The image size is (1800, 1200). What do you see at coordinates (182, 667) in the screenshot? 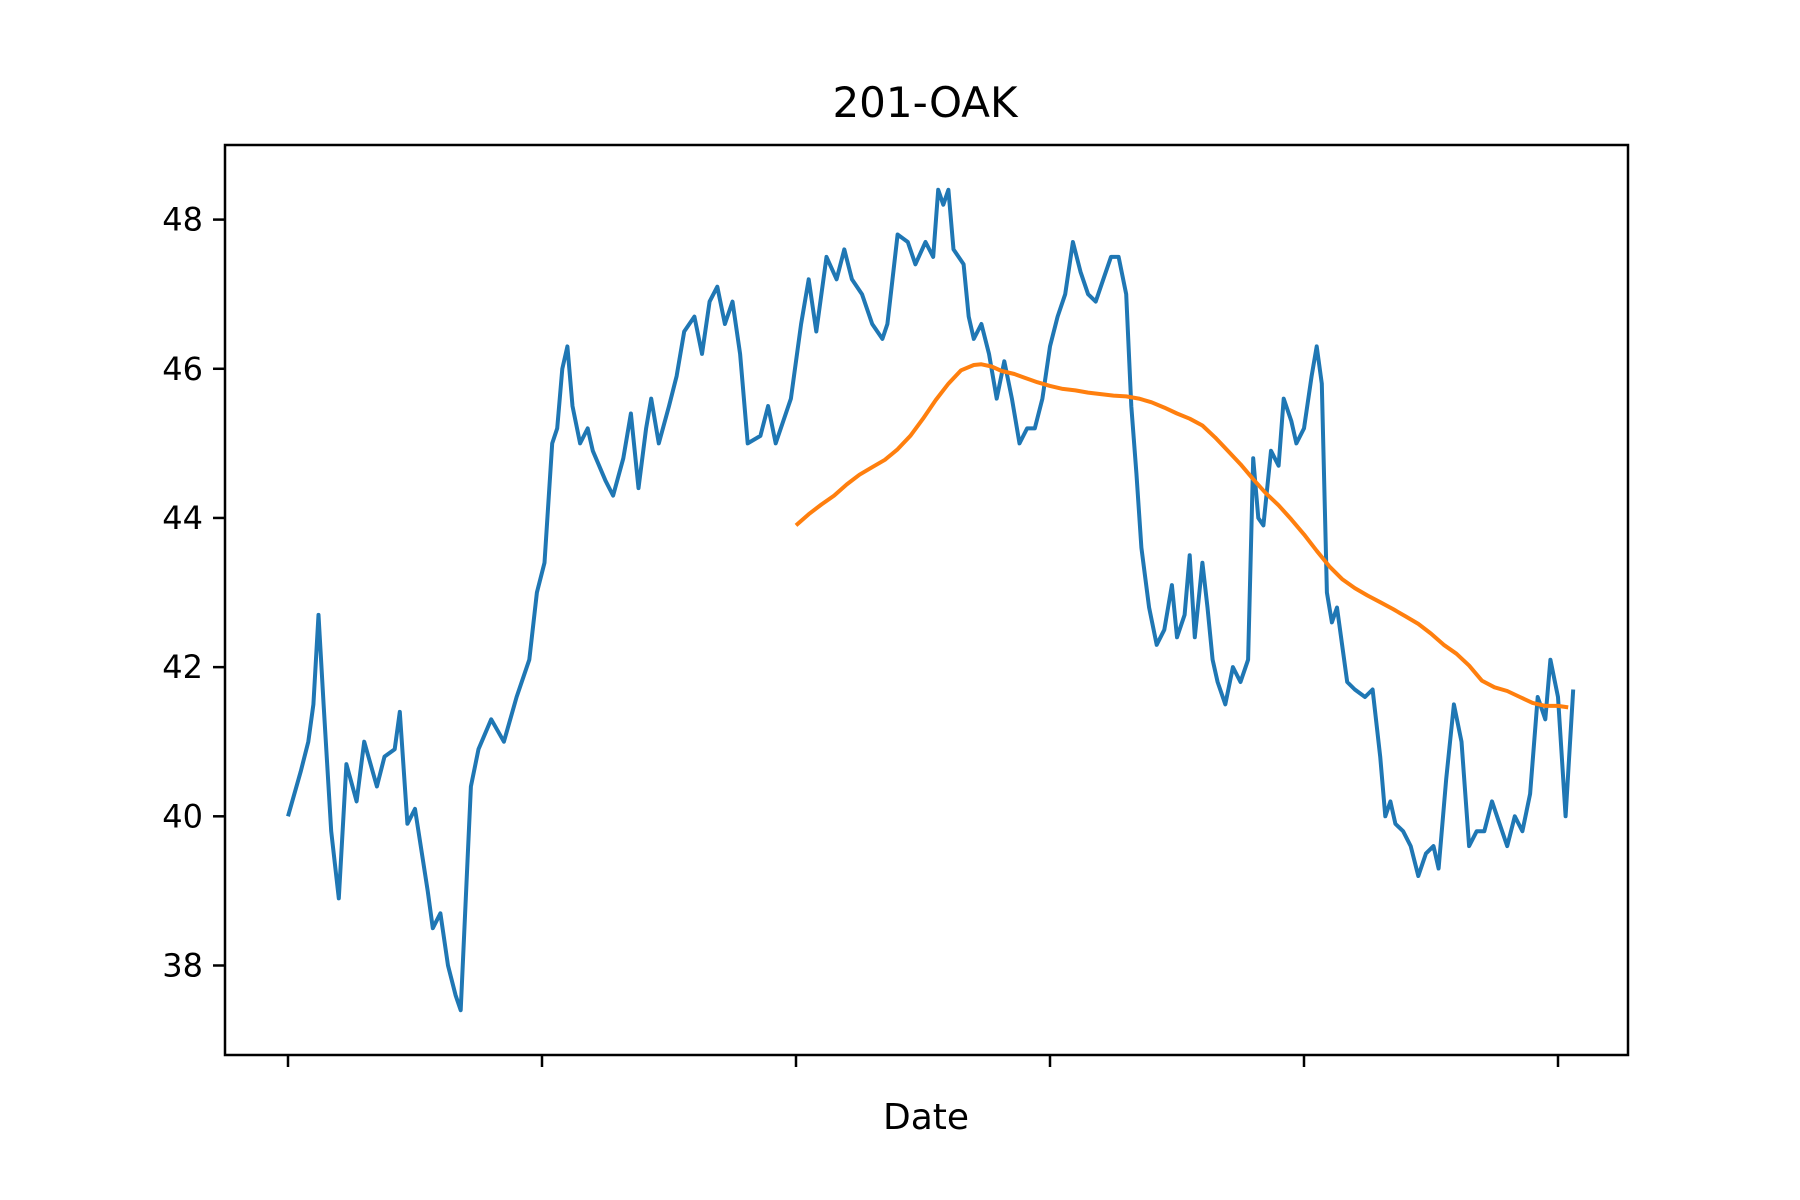
I see `y-tick-label: 42` at bounding box center [182, 667].